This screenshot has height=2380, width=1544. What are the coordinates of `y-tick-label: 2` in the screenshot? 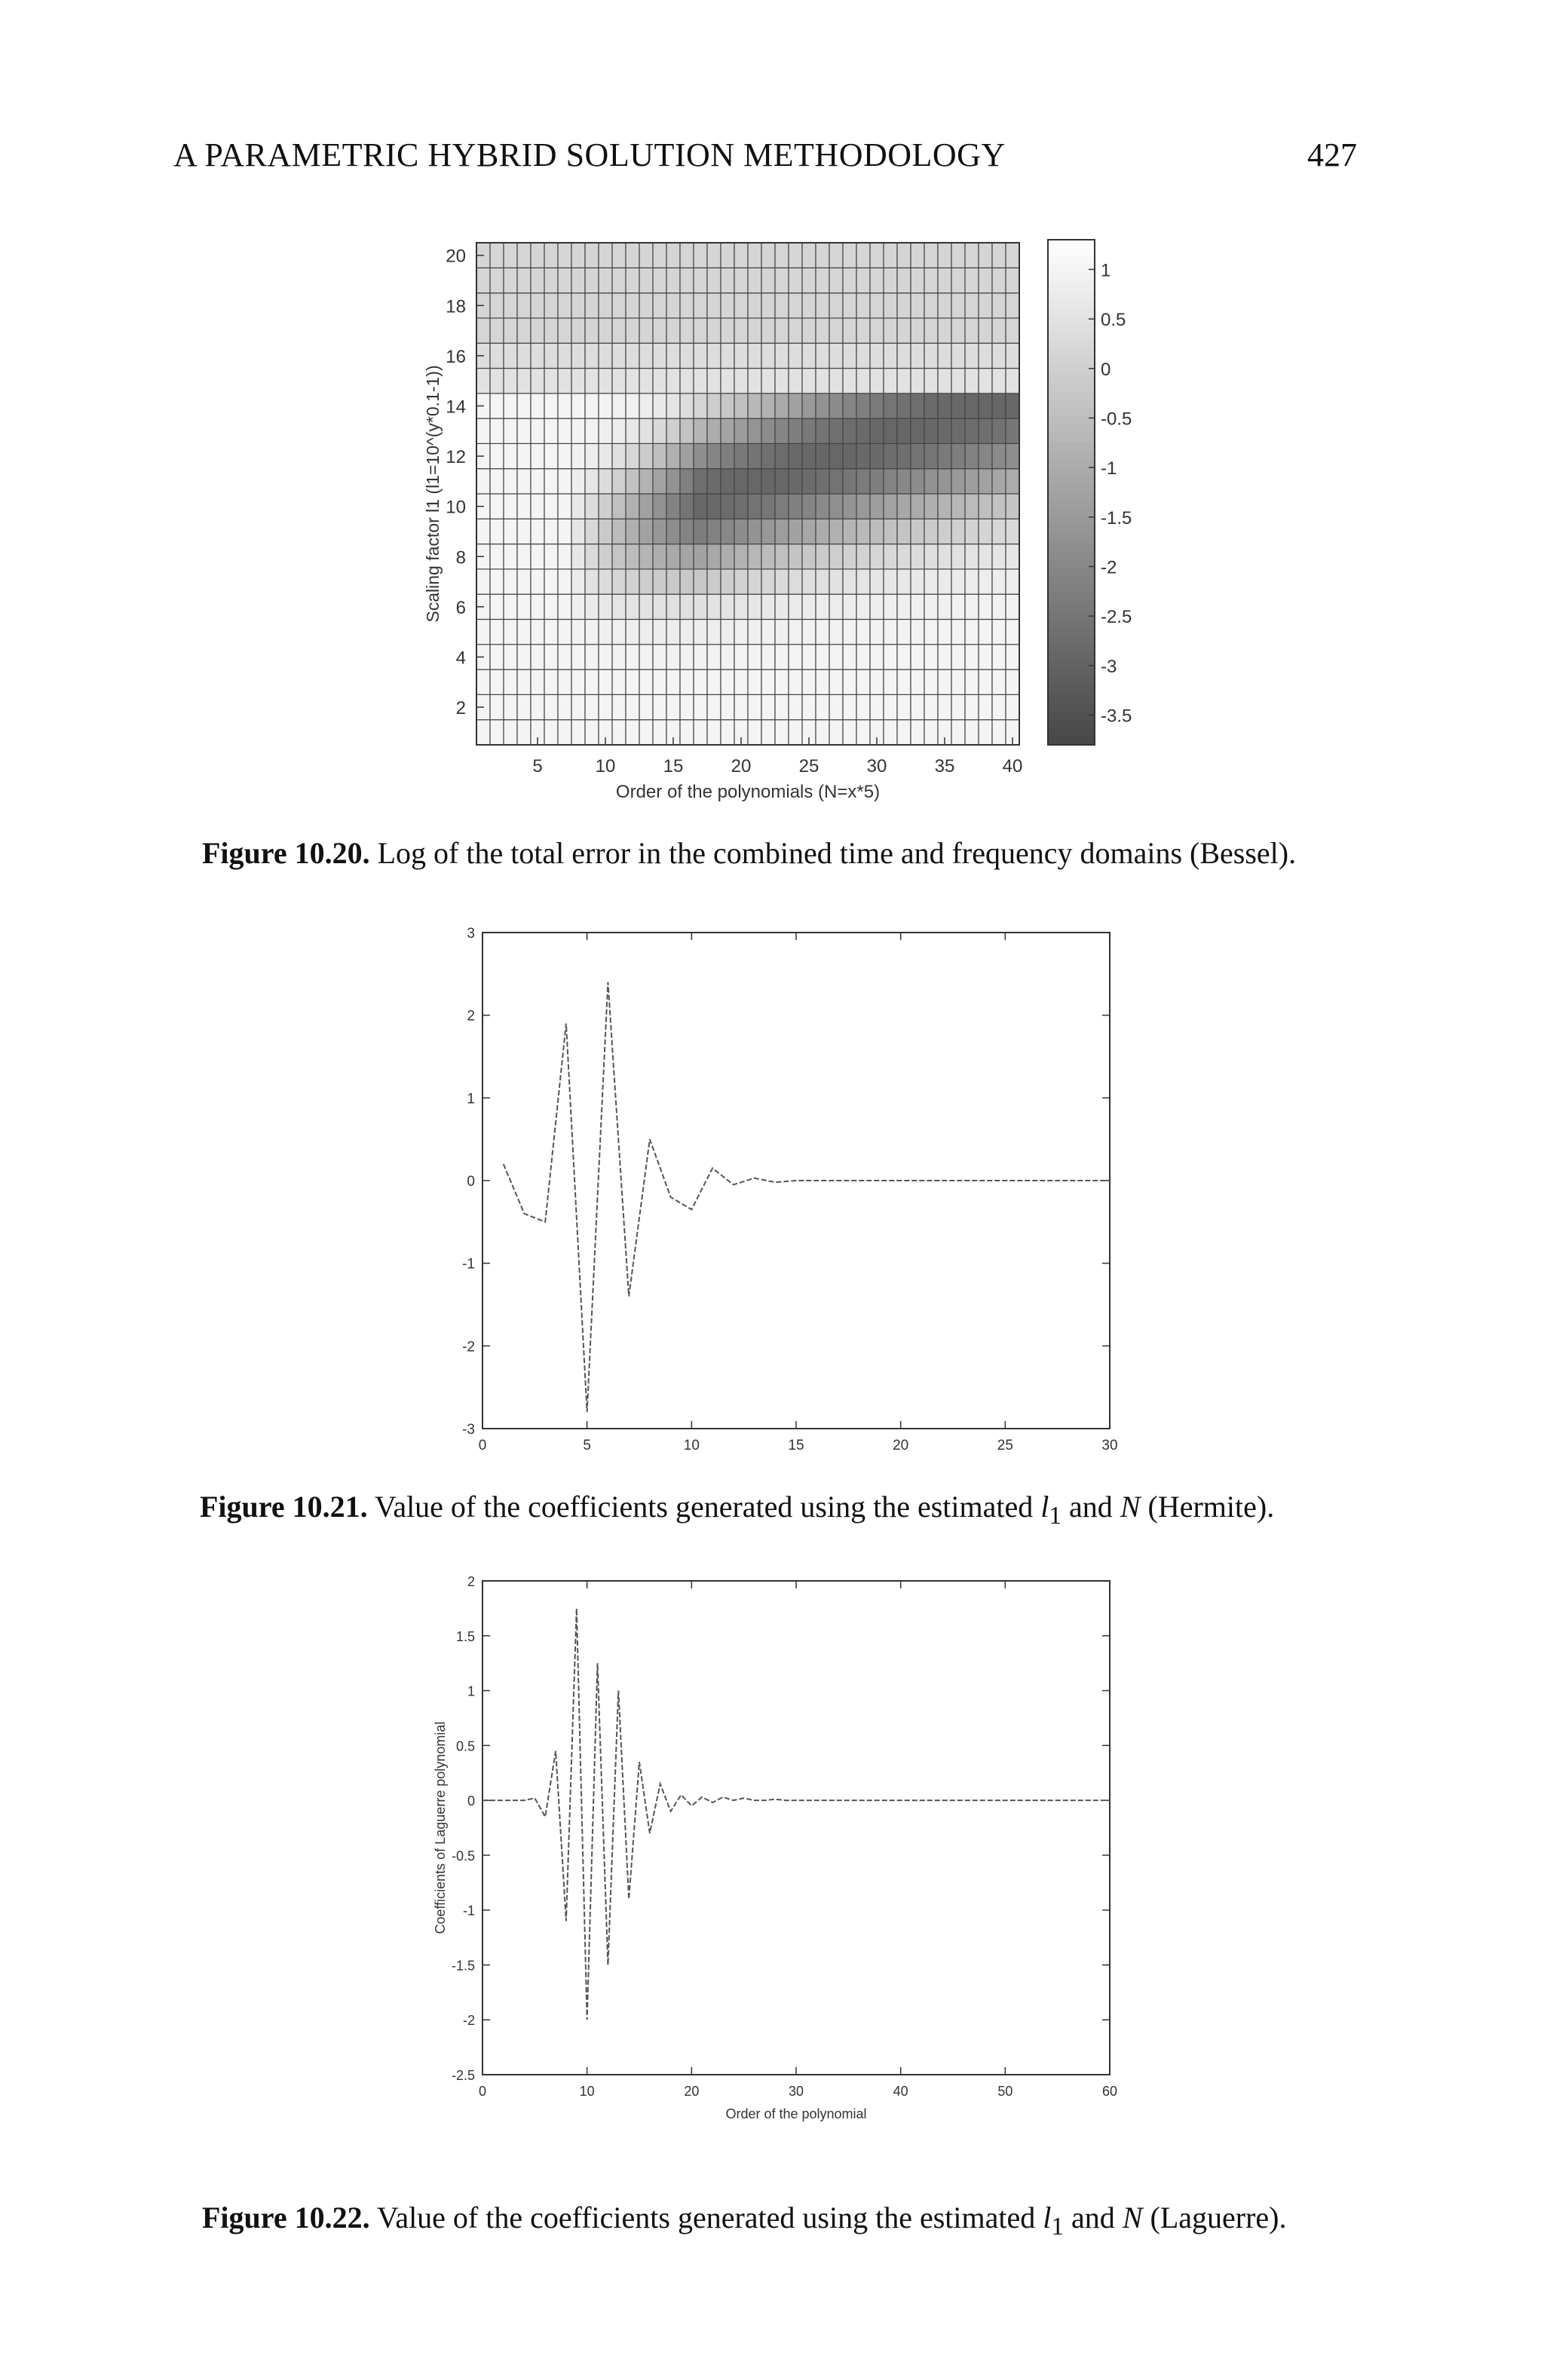 It's located at (471, 1017).